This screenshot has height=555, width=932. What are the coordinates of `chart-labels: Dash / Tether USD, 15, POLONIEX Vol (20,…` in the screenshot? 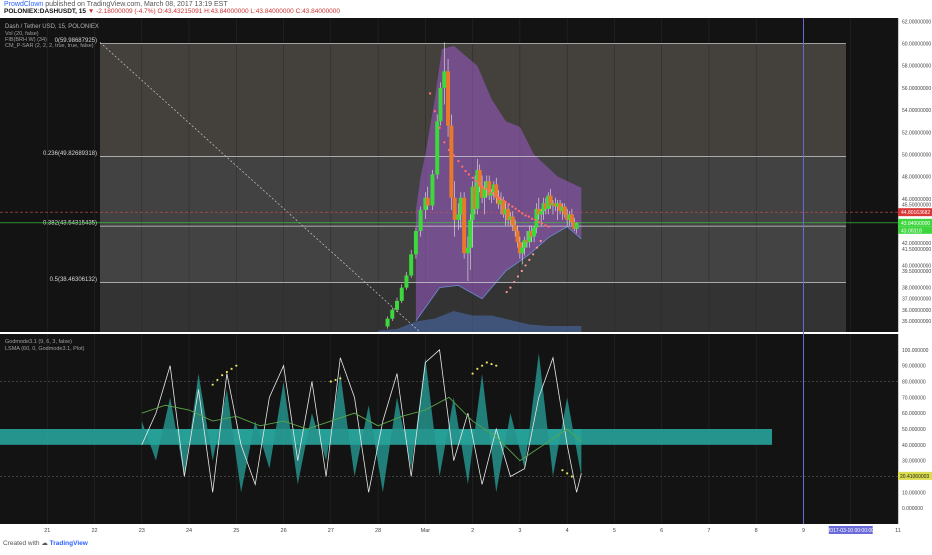 It's located at (52, 188).